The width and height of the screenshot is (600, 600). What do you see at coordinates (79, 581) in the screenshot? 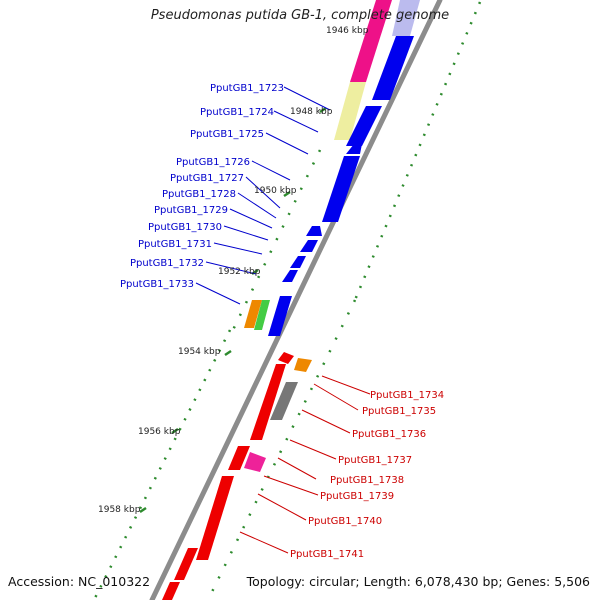
I see `accession-text: Accession: NC_010322` at bounding box center [79, 581].